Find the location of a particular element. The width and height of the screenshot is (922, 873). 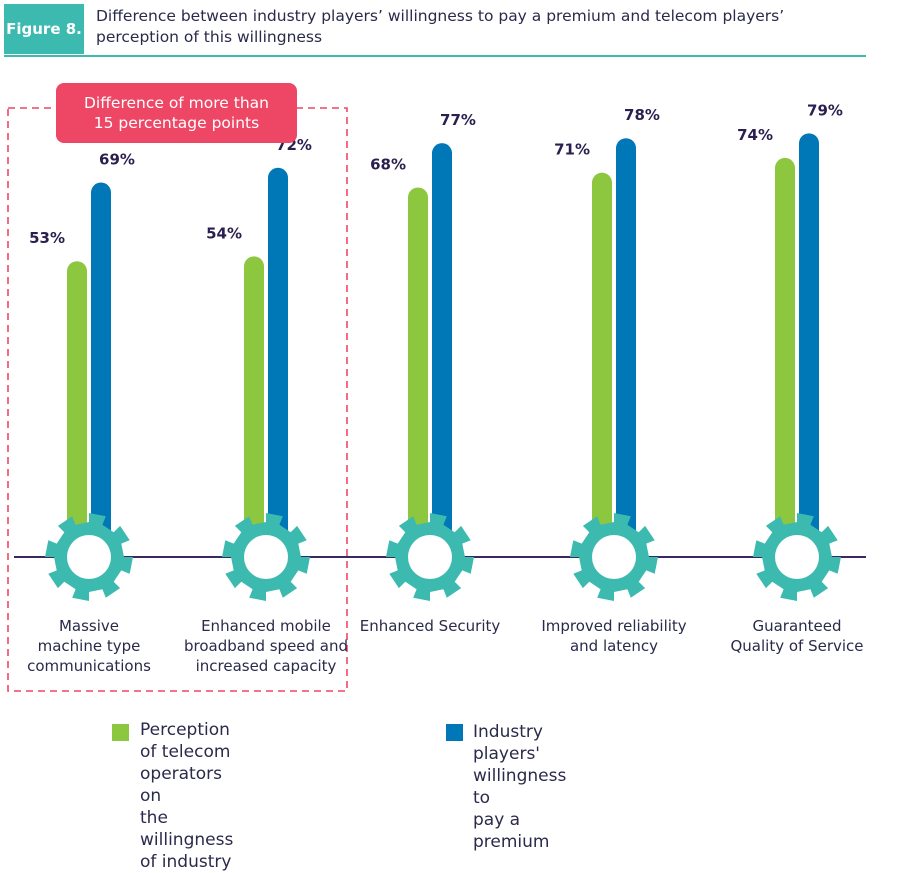

category-label-line: machine type is located at coordinates (89, 646).